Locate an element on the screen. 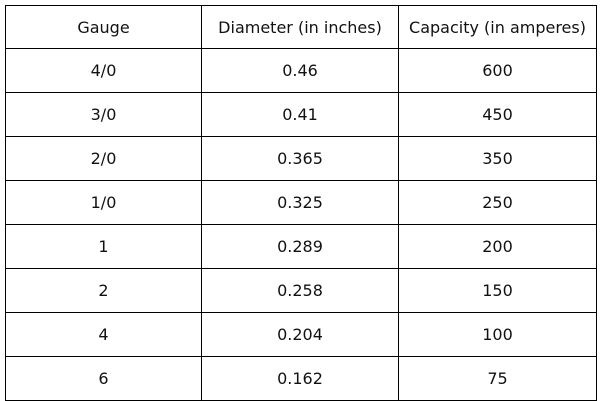 Image resolution: width=600 pixels, height=401 pixels. table-cell: 100 is located at coordinates (497, 334).